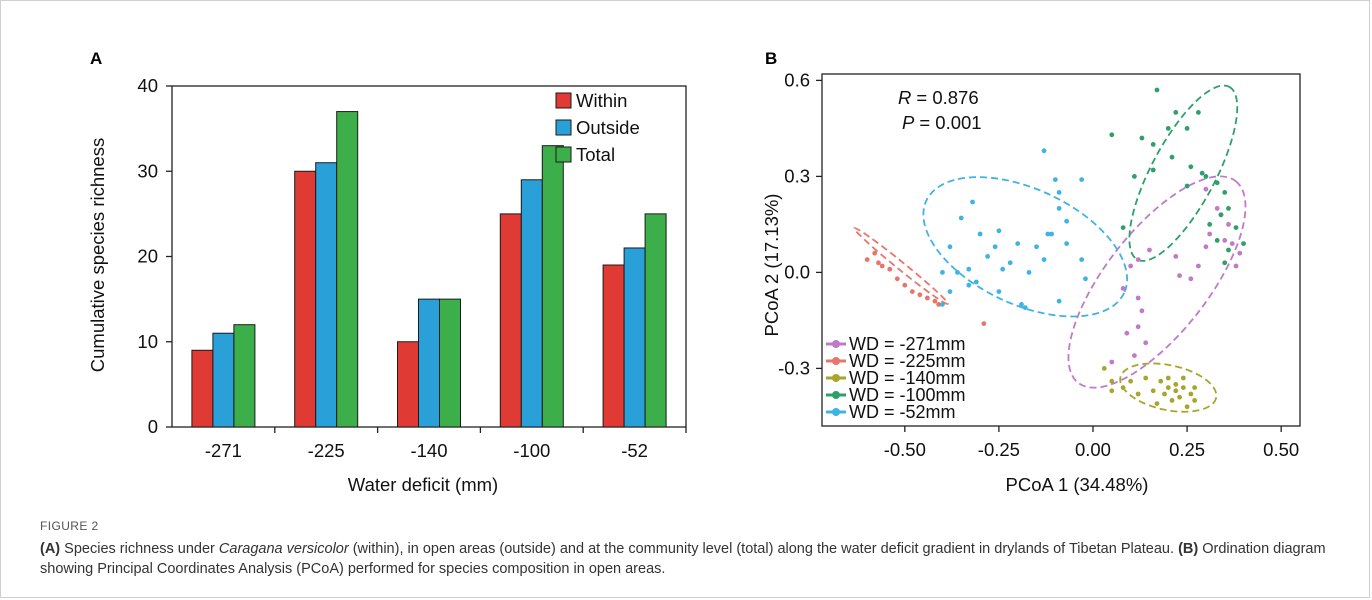 The image size is (1372, 600). Describe the element at coordinates (531, 450) in the screenshot. I see `x-tick-label: -100` at that location.